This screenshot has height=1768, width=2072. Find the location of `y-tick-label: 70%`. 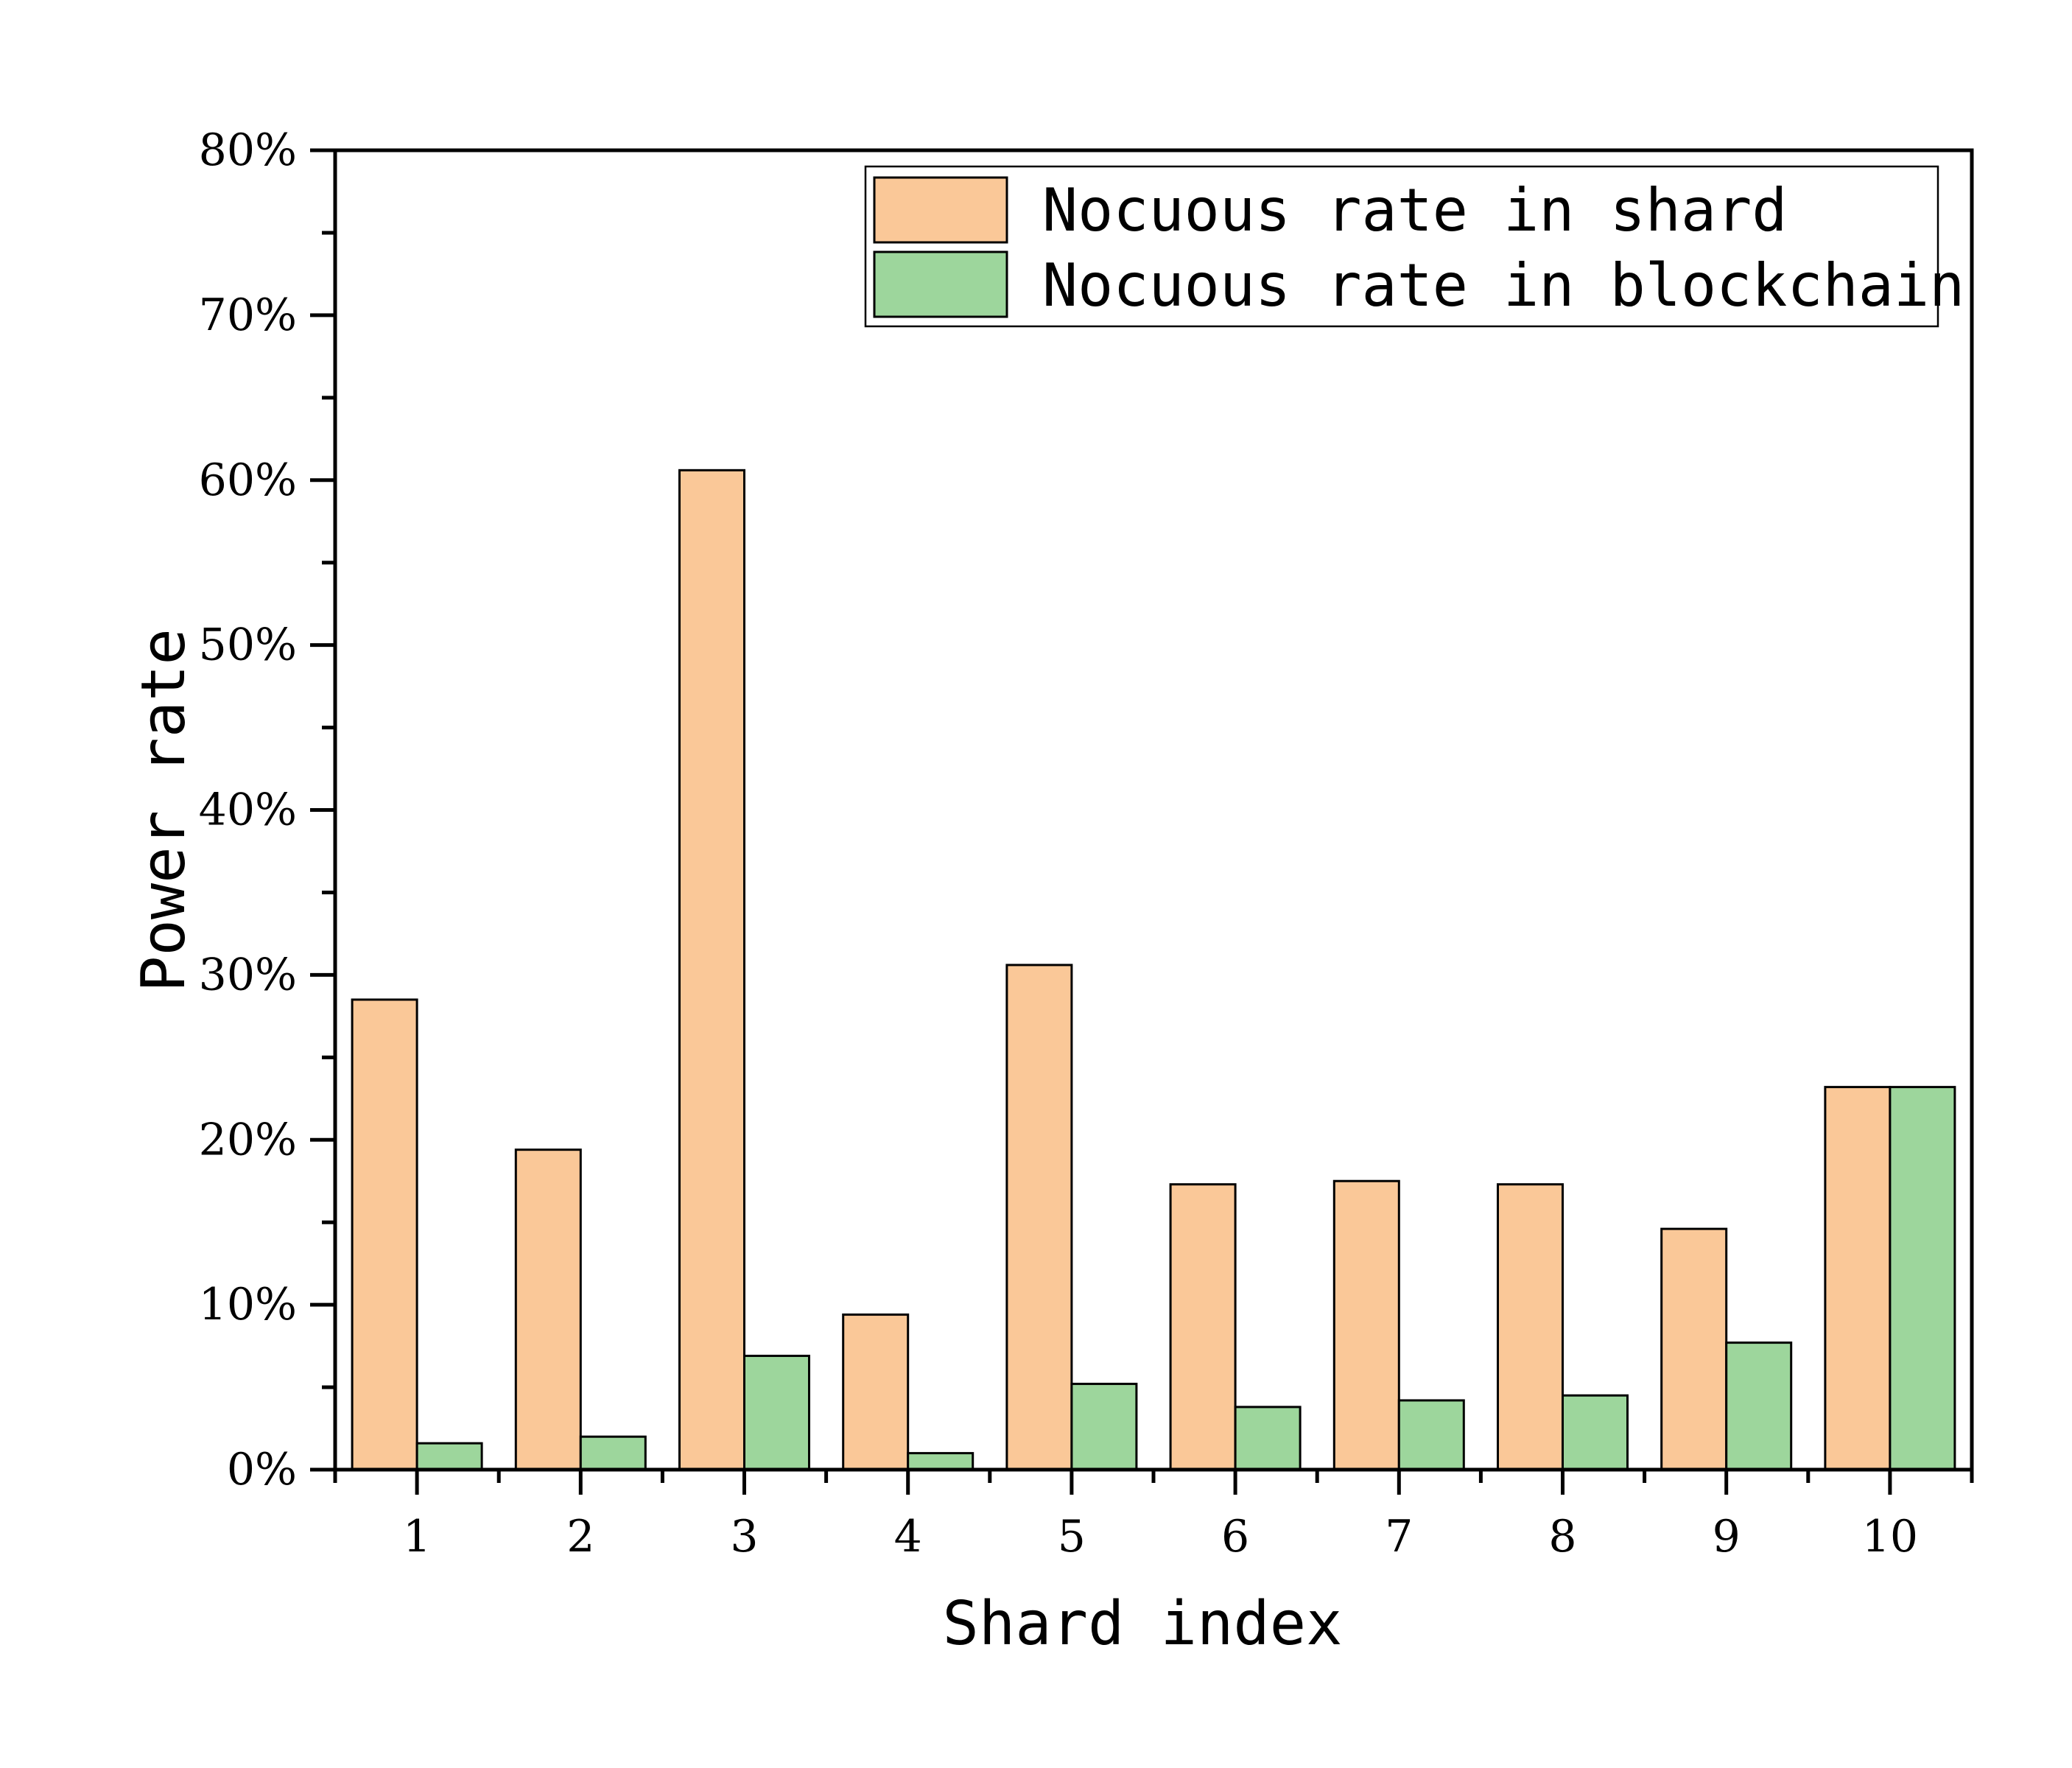

y-tick-label: 70% is located at coordinates (248, 315).